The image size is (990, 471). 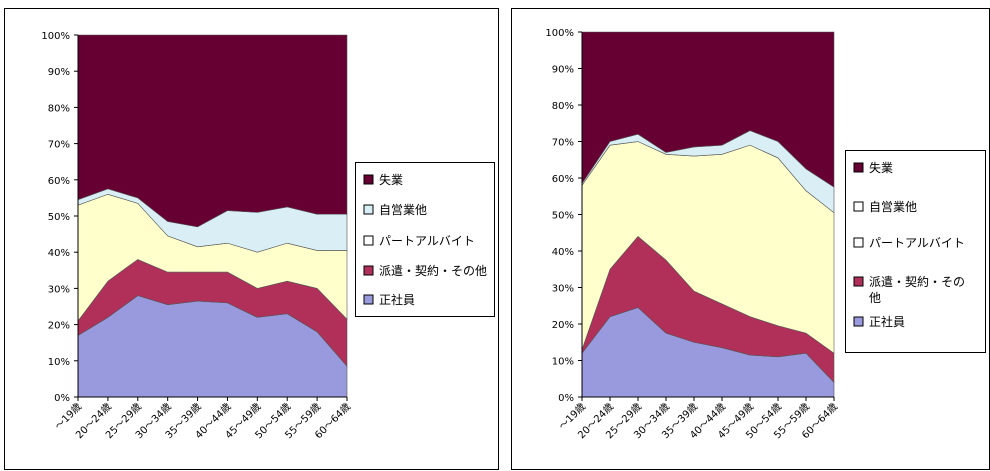 What do you see at coordinates (875, 298) in the screenshot?
I see `legend-label-cont: 他` at bounding box center [875, 298].